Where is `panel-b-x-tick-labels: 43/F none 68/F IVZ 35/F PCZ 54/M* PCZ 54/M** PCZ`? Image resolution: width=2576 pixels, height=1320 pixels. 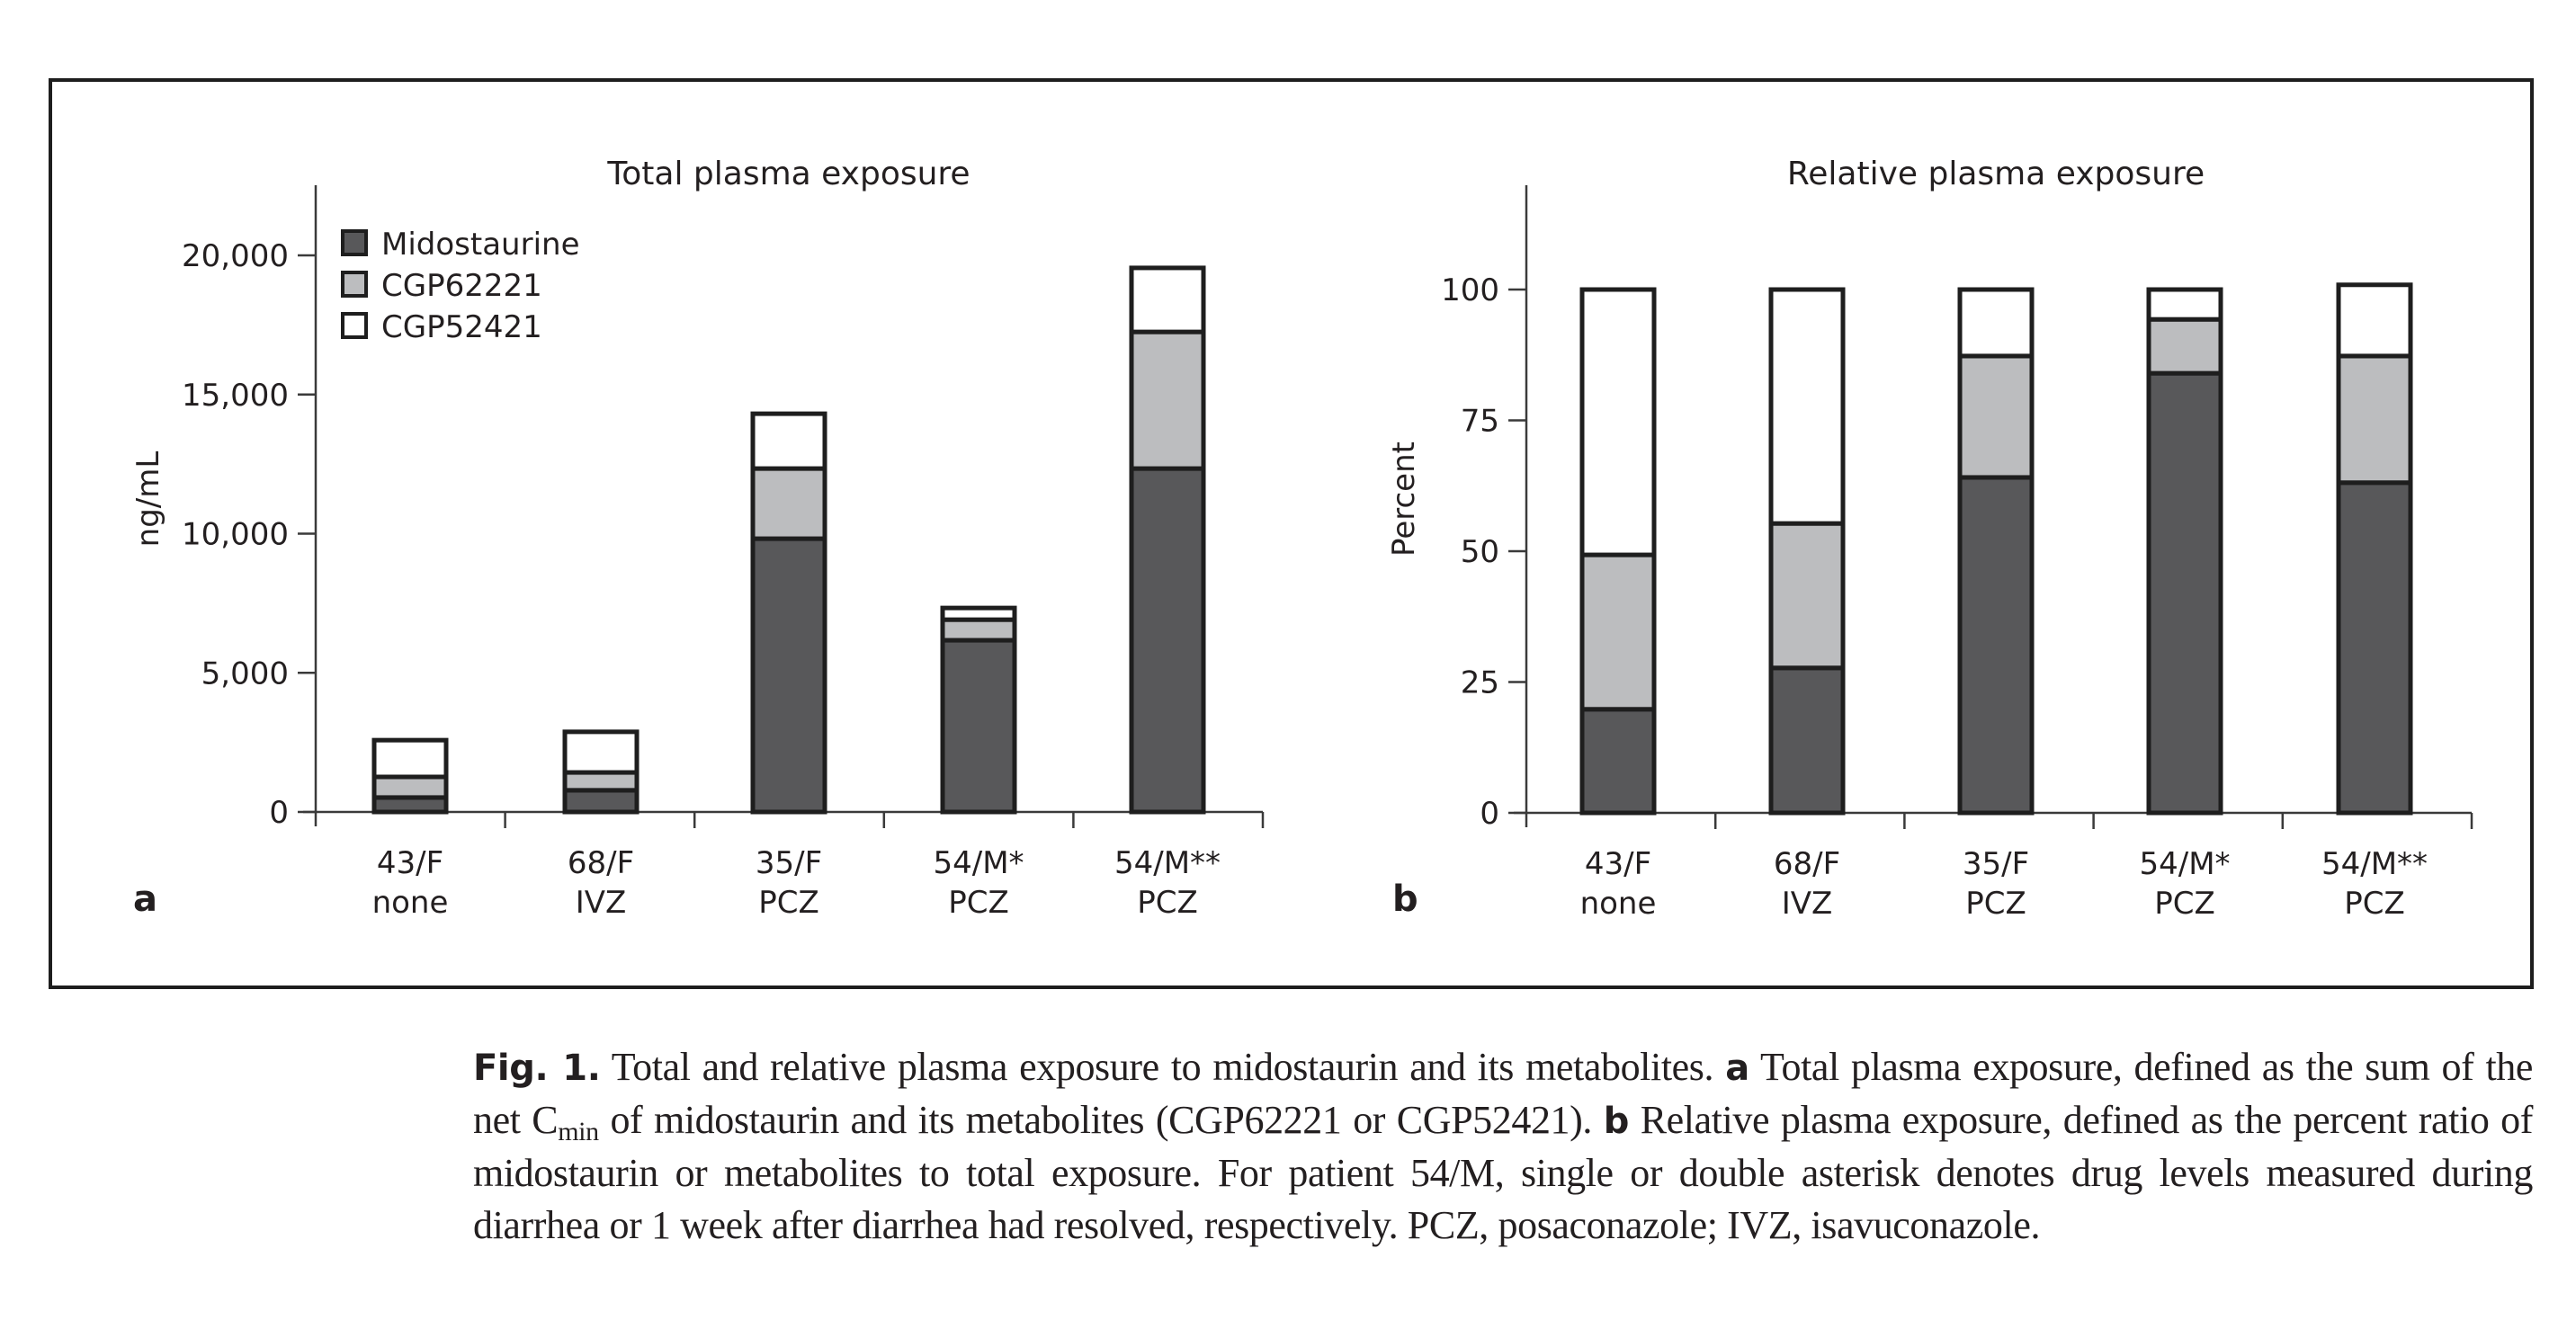
panel-b-x-tick-labels: 43/F none 68/F IVZ 35/F PCZ 54/M* PCZ 54/M** PCZ is located at coordinates (2004, 884).